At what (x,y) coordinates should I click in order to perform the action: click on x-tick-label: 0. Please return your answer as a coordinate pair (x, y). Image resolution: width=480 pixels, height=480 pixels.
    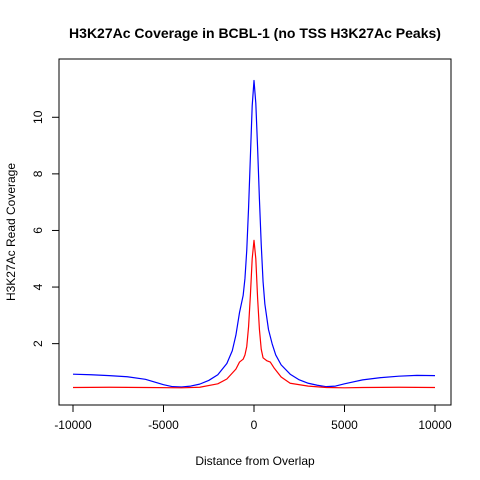
    Looking at the image, I should click on (254, 425).